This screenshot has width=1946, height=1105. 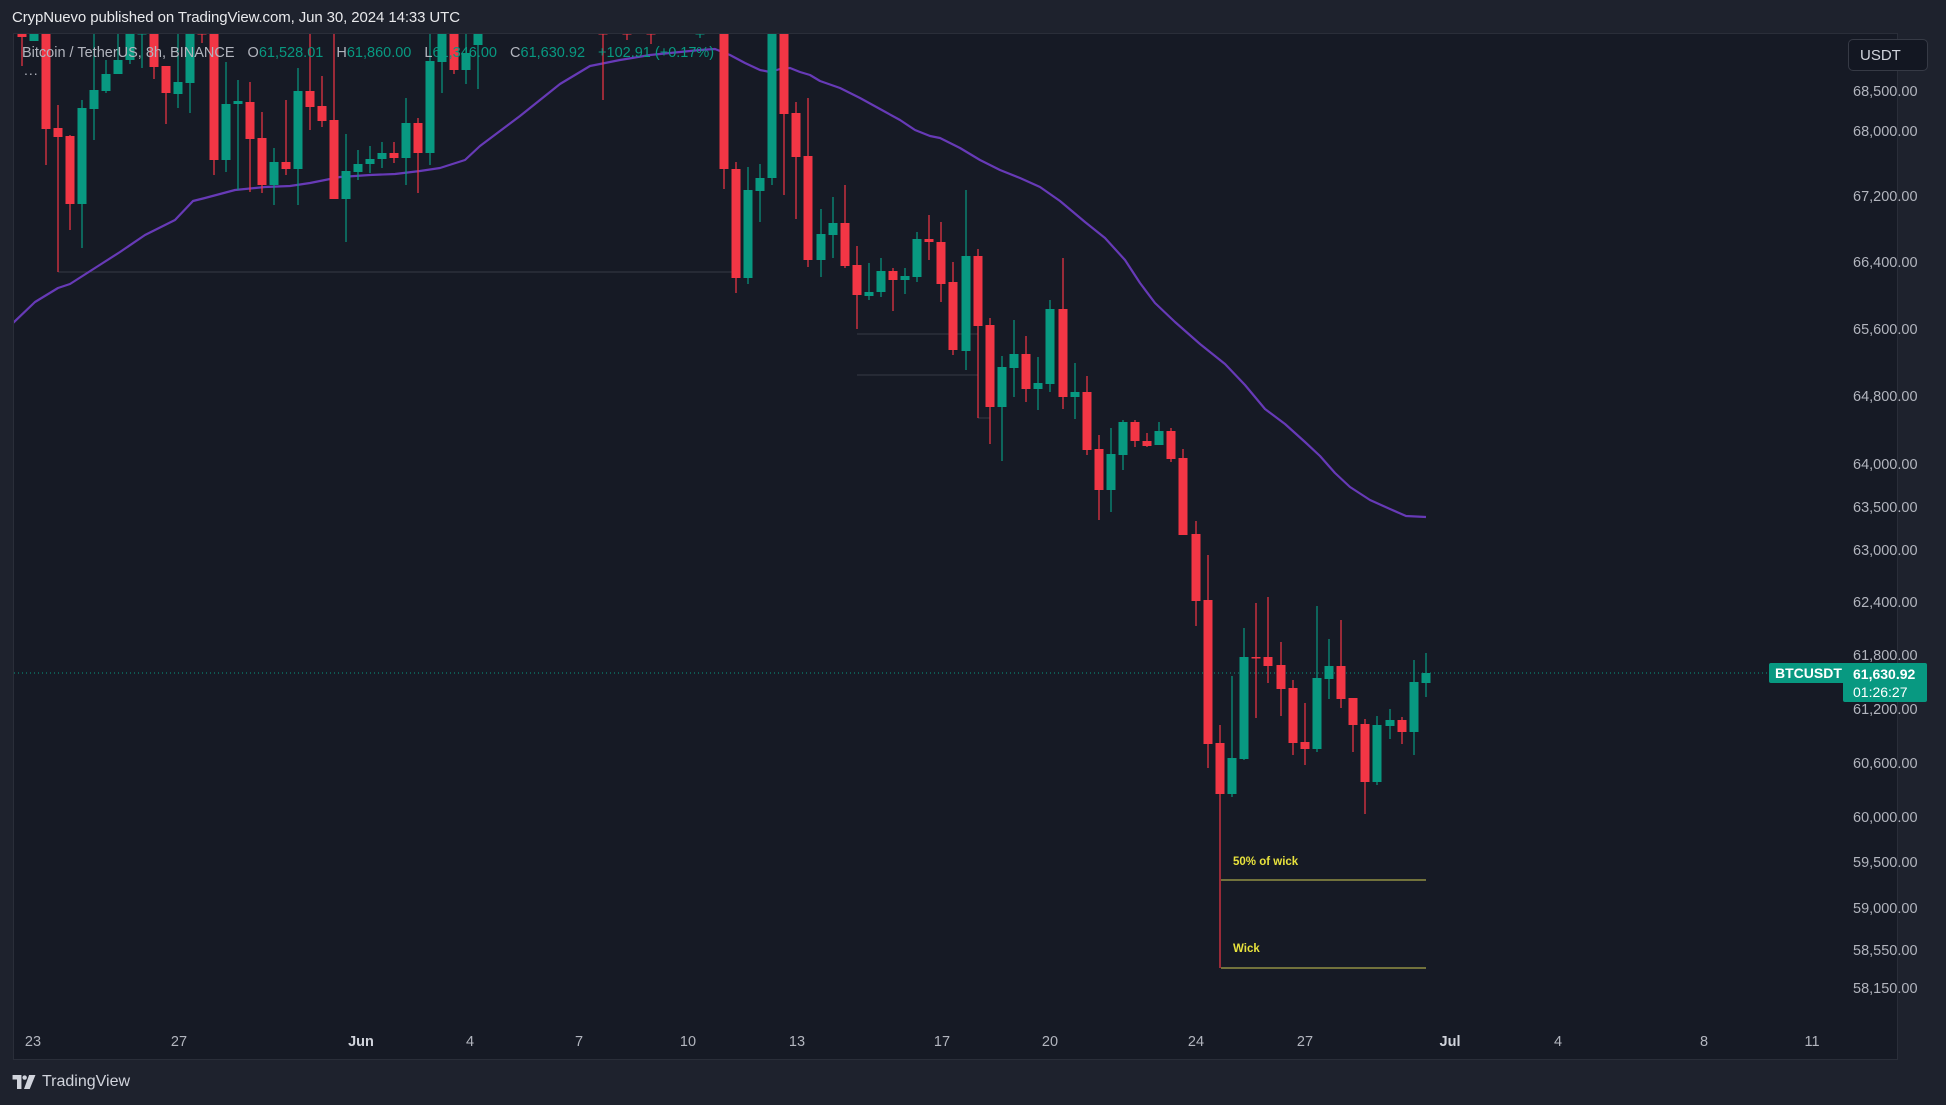 I want to click on time-tick-label: 24, so click(x=1196, y=1042).